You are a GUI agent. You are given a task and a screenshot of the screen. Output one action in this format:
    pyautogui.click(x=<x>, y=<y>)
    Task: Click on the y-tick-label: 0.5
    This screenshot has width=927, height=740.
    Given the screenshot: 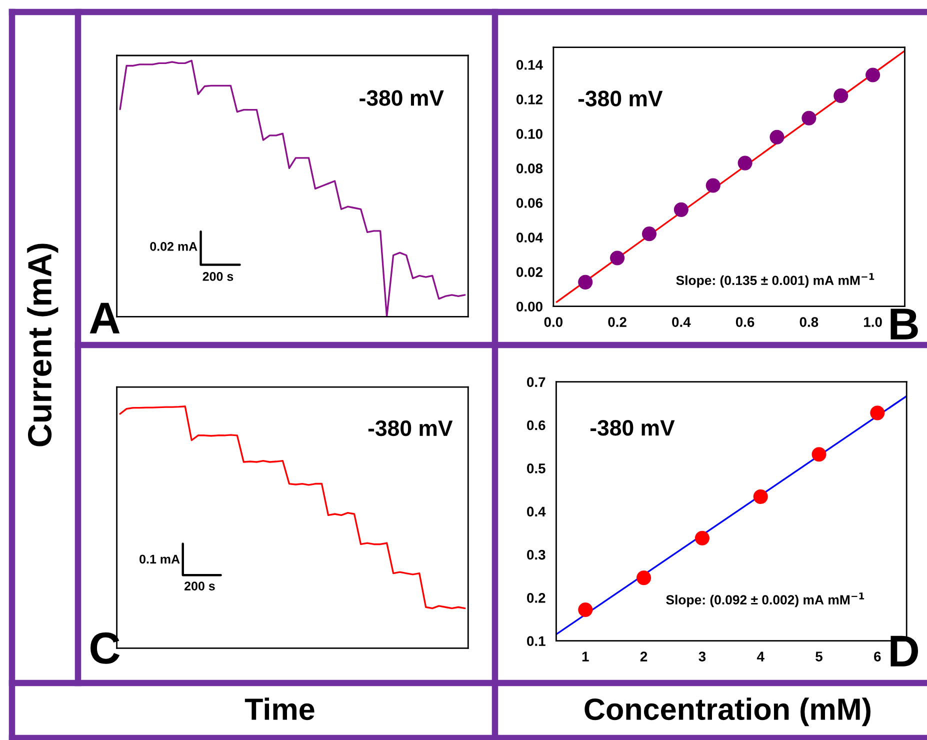 What is the action you would take?
    pyautogui.click(x=536, y=469)
    